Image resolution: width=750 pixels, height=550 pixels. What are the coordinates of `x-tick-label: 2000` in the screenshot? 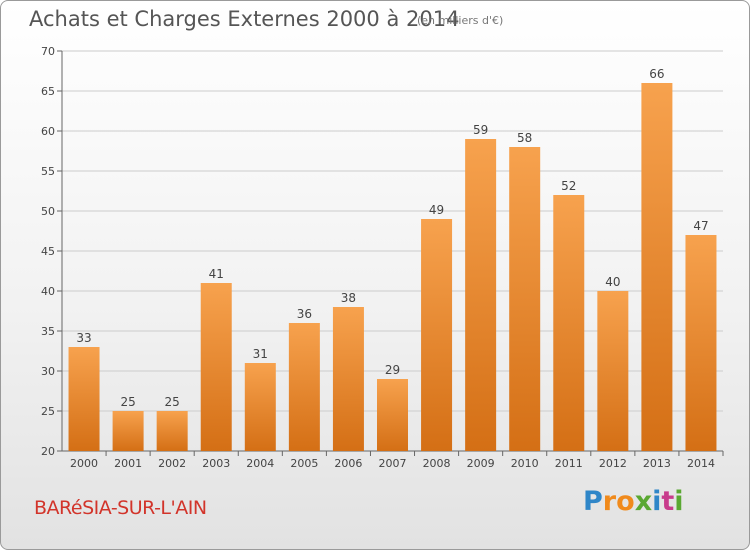 It's located at (84, 463).